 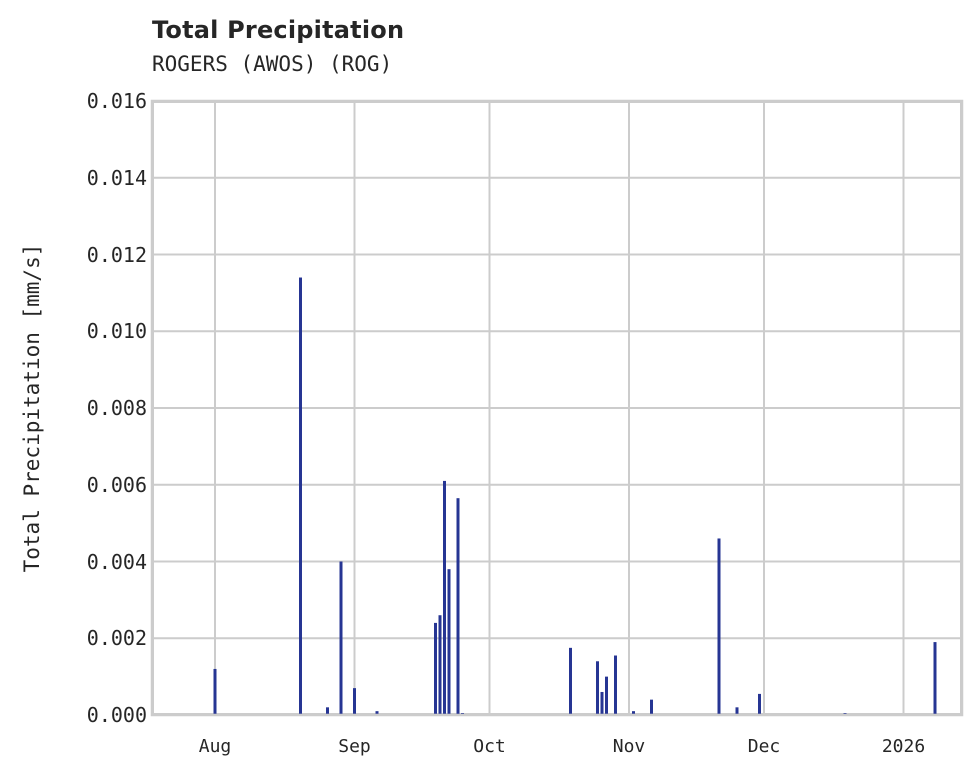 What do you see at coordinates (116, 331) in the screenshot?
I see `y-tick-label: 0.010` at bounding box center [116, 331].